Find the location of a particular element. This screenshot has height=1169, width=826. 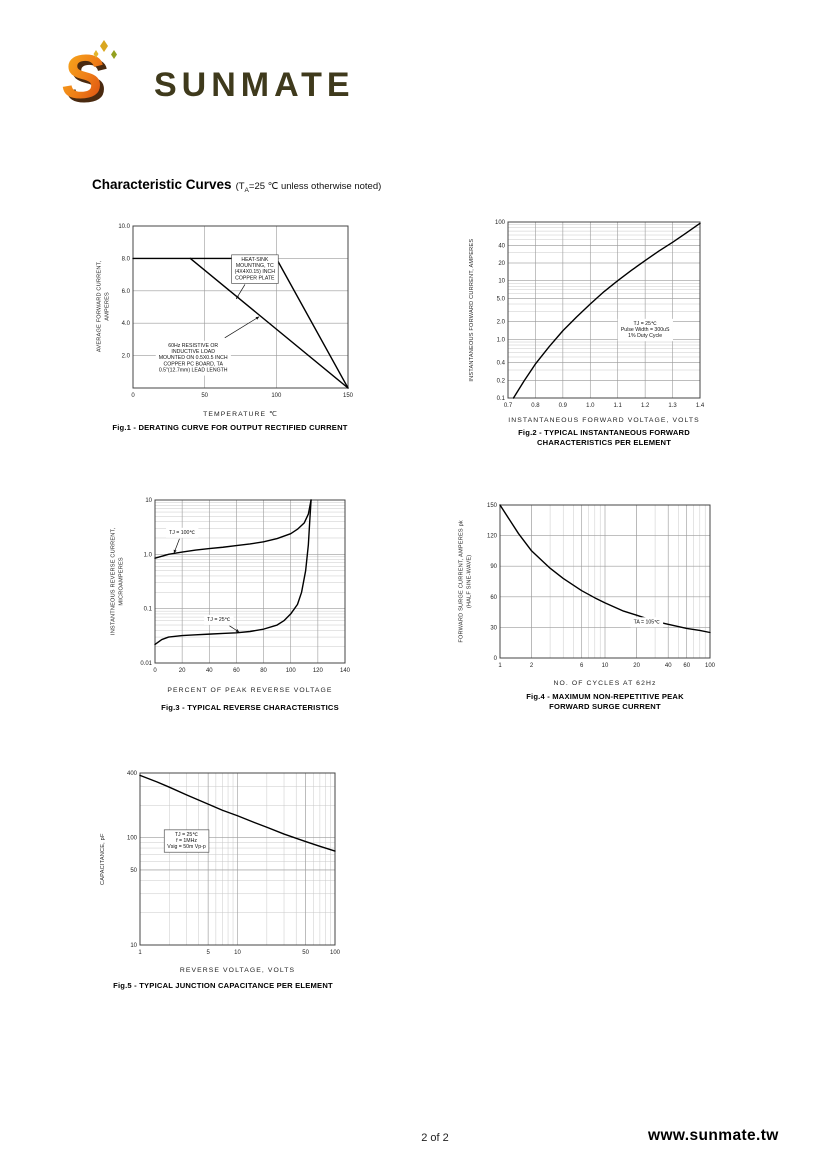

svg-text: 80 is located at coordinates (263, 671).